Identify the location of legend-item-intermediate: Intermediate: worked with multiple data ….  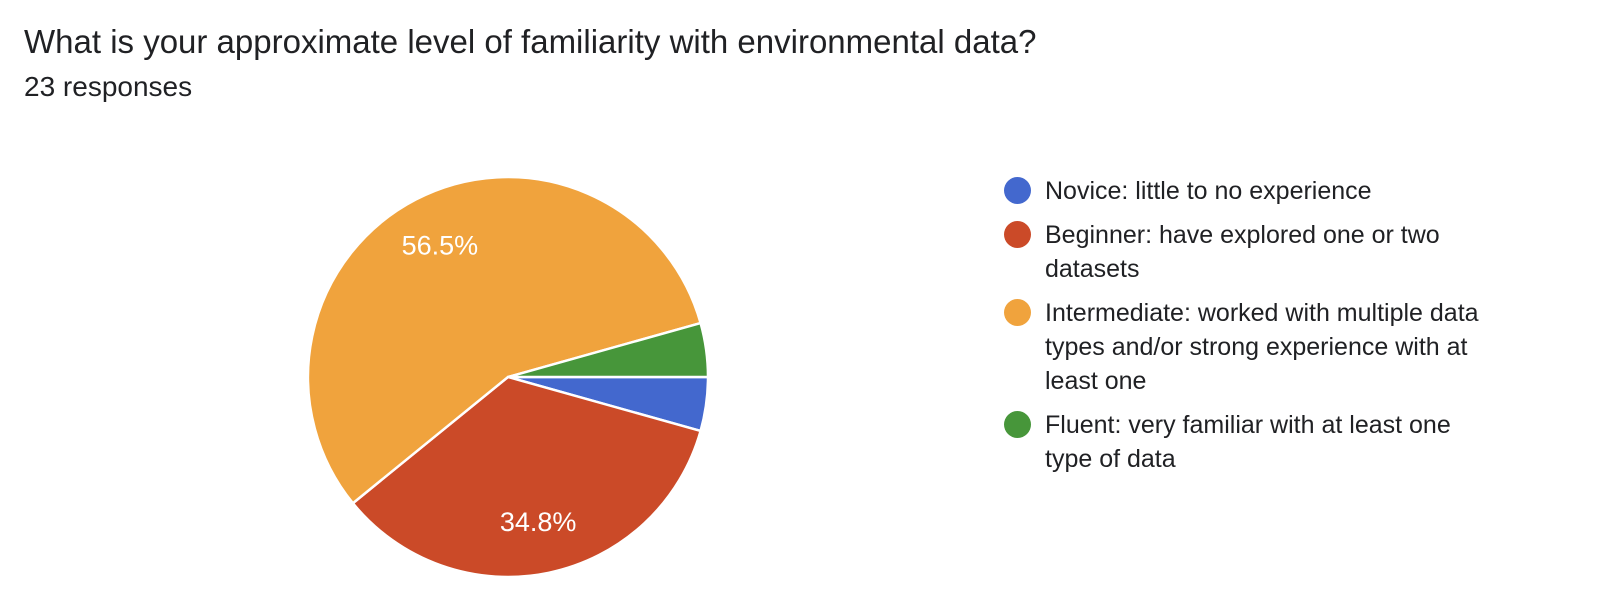
(1244, 347).